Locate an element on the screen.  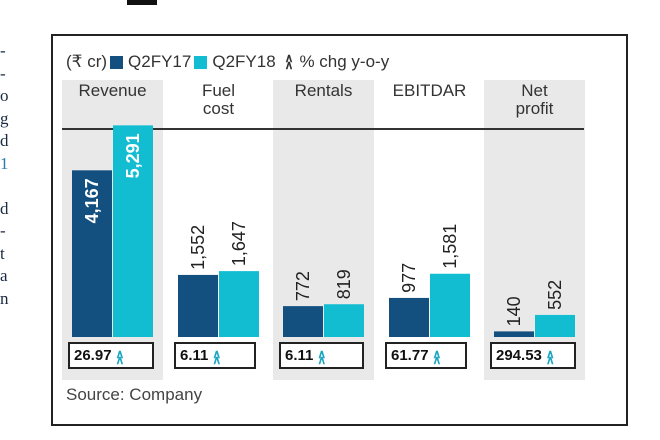
value-label: 819 is located at coordinates (344, 284).